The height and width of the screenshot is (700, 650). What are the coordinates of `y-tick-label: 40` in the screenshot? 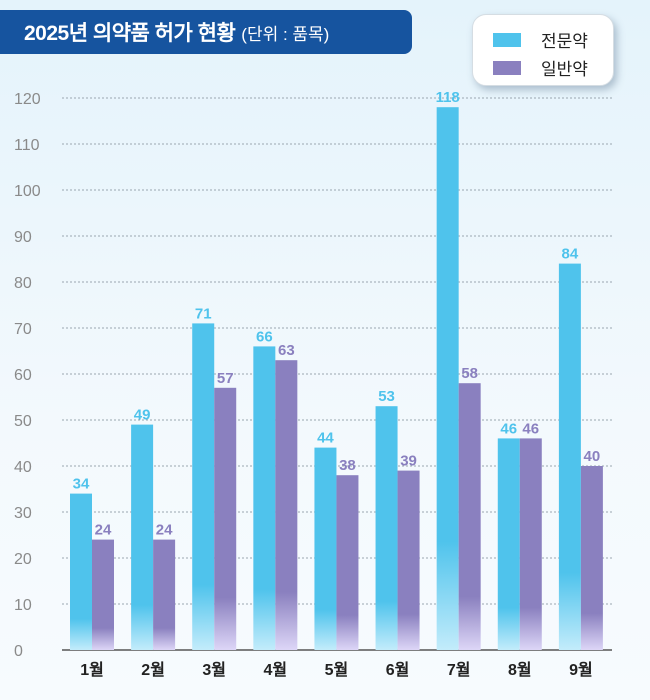 It's located at (23, 467).